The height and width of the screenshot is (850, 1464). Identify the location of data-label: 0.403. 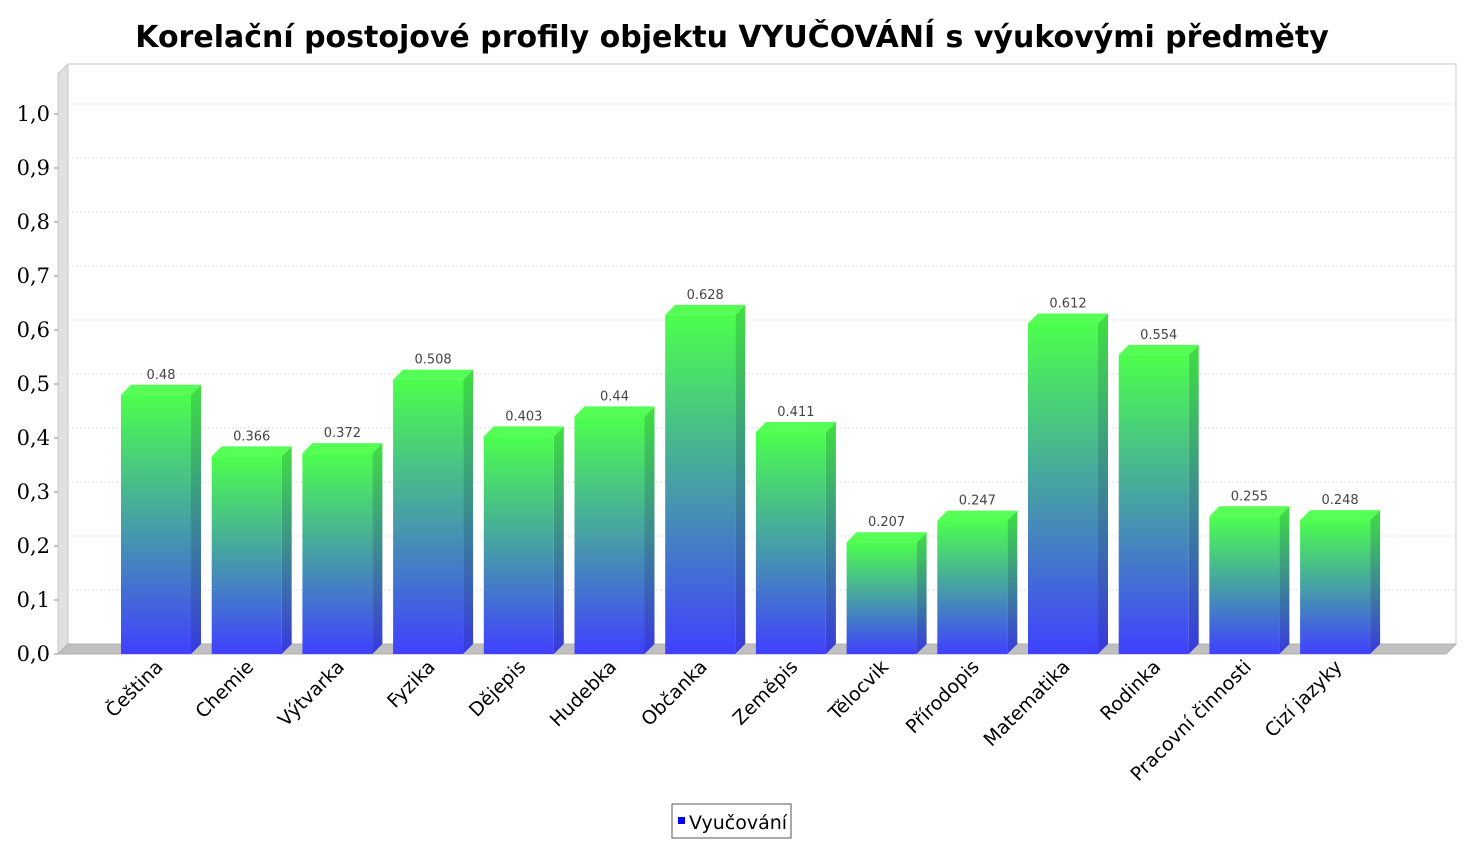
(523, 416).